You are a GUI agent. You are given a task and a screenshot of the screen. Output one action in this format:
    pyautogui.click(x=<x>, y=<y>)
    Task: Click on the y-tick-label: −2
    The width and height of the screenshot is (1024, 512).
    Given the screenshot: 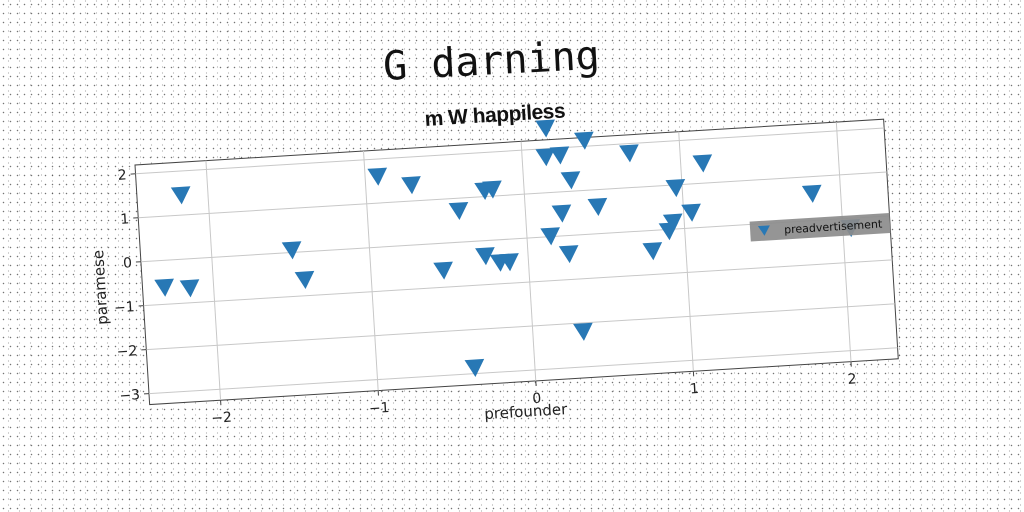 What is the action you would take?
    pyautogui.click(x=127, y=351)
    